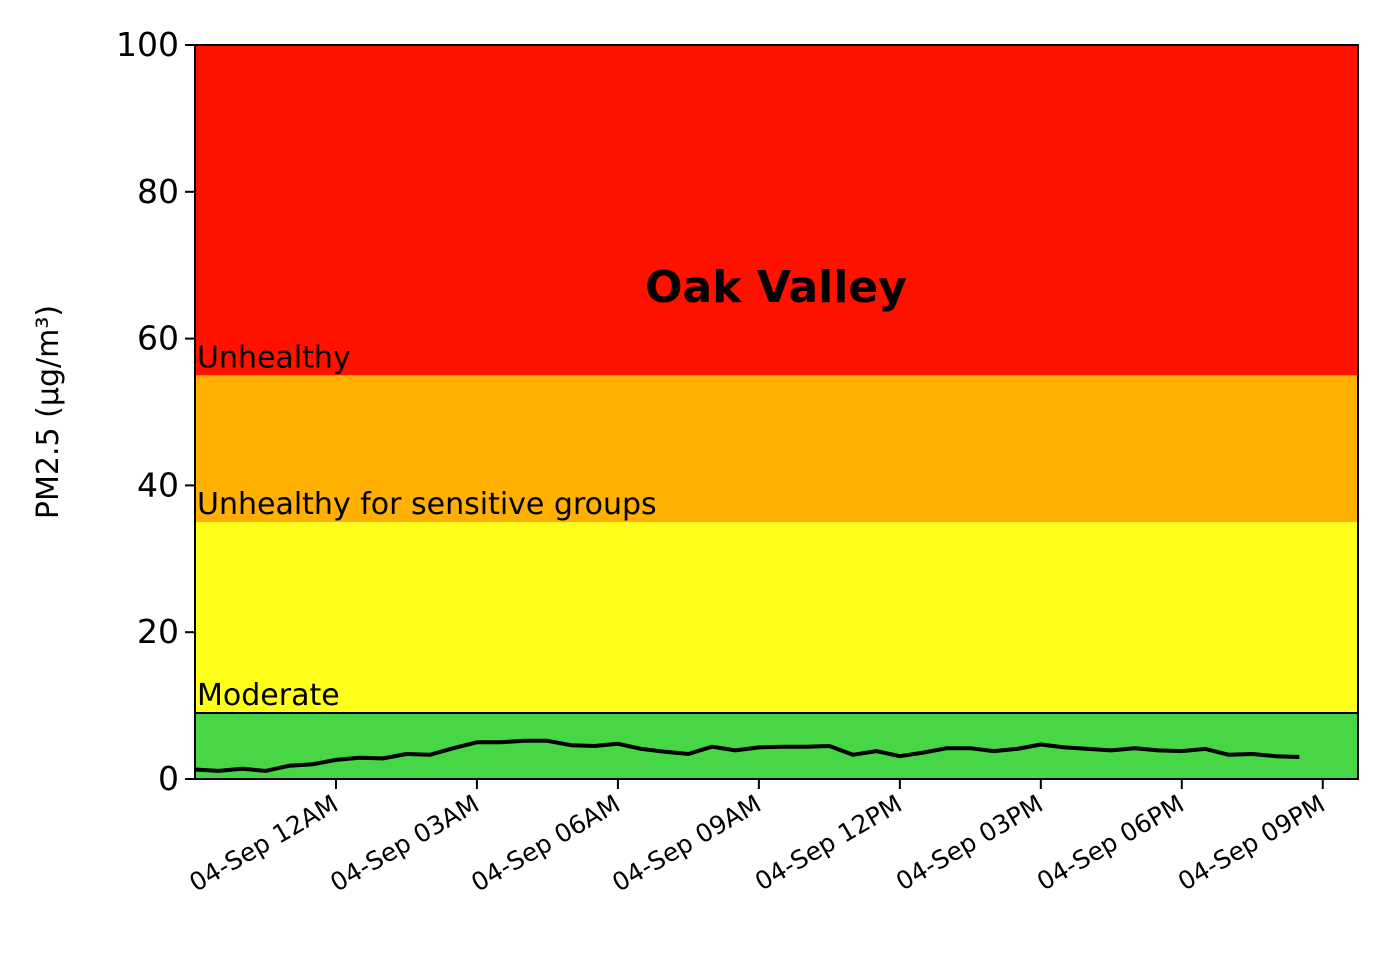 This screenshot has width=1387, height=978. What do you see at coordinates (776, 287) in the screenshot?
I see `chart-title: Oak Valley` at bounding box center [776, 287].